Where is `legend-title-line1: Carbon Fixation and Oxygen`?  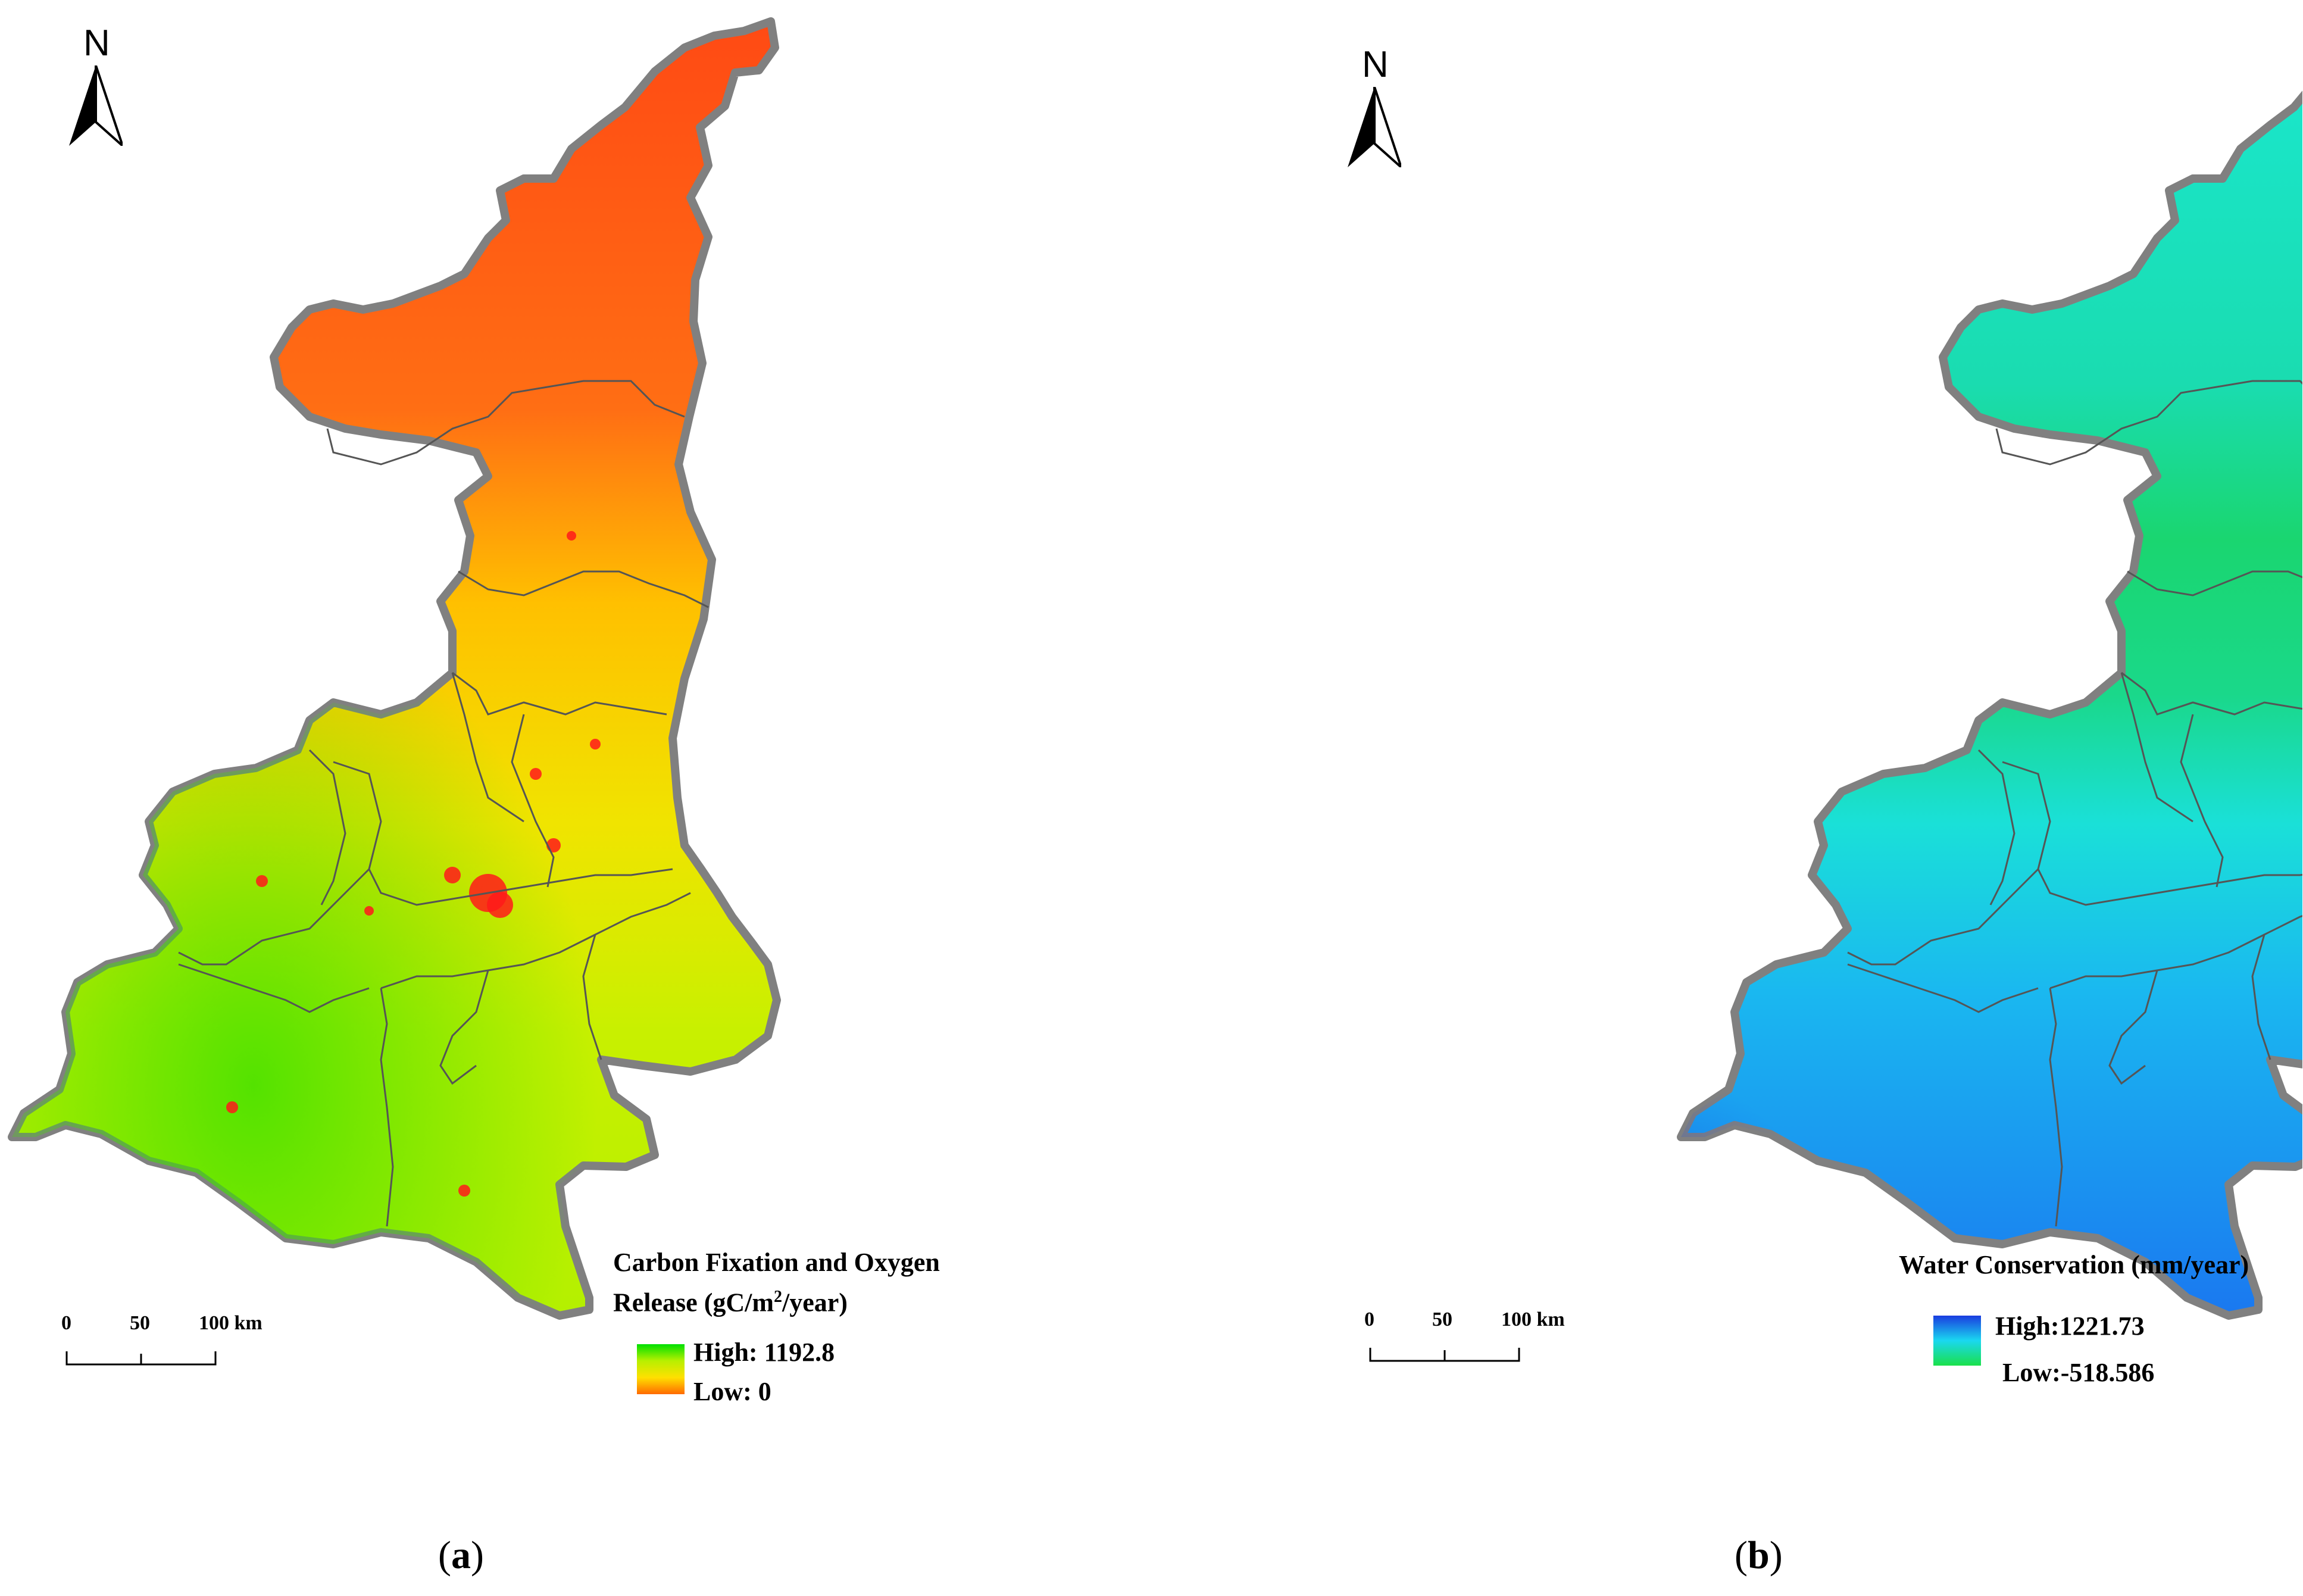 legend-title-line1: Carbon Fixation and Oxygen is located at coordinates (776, 1262).